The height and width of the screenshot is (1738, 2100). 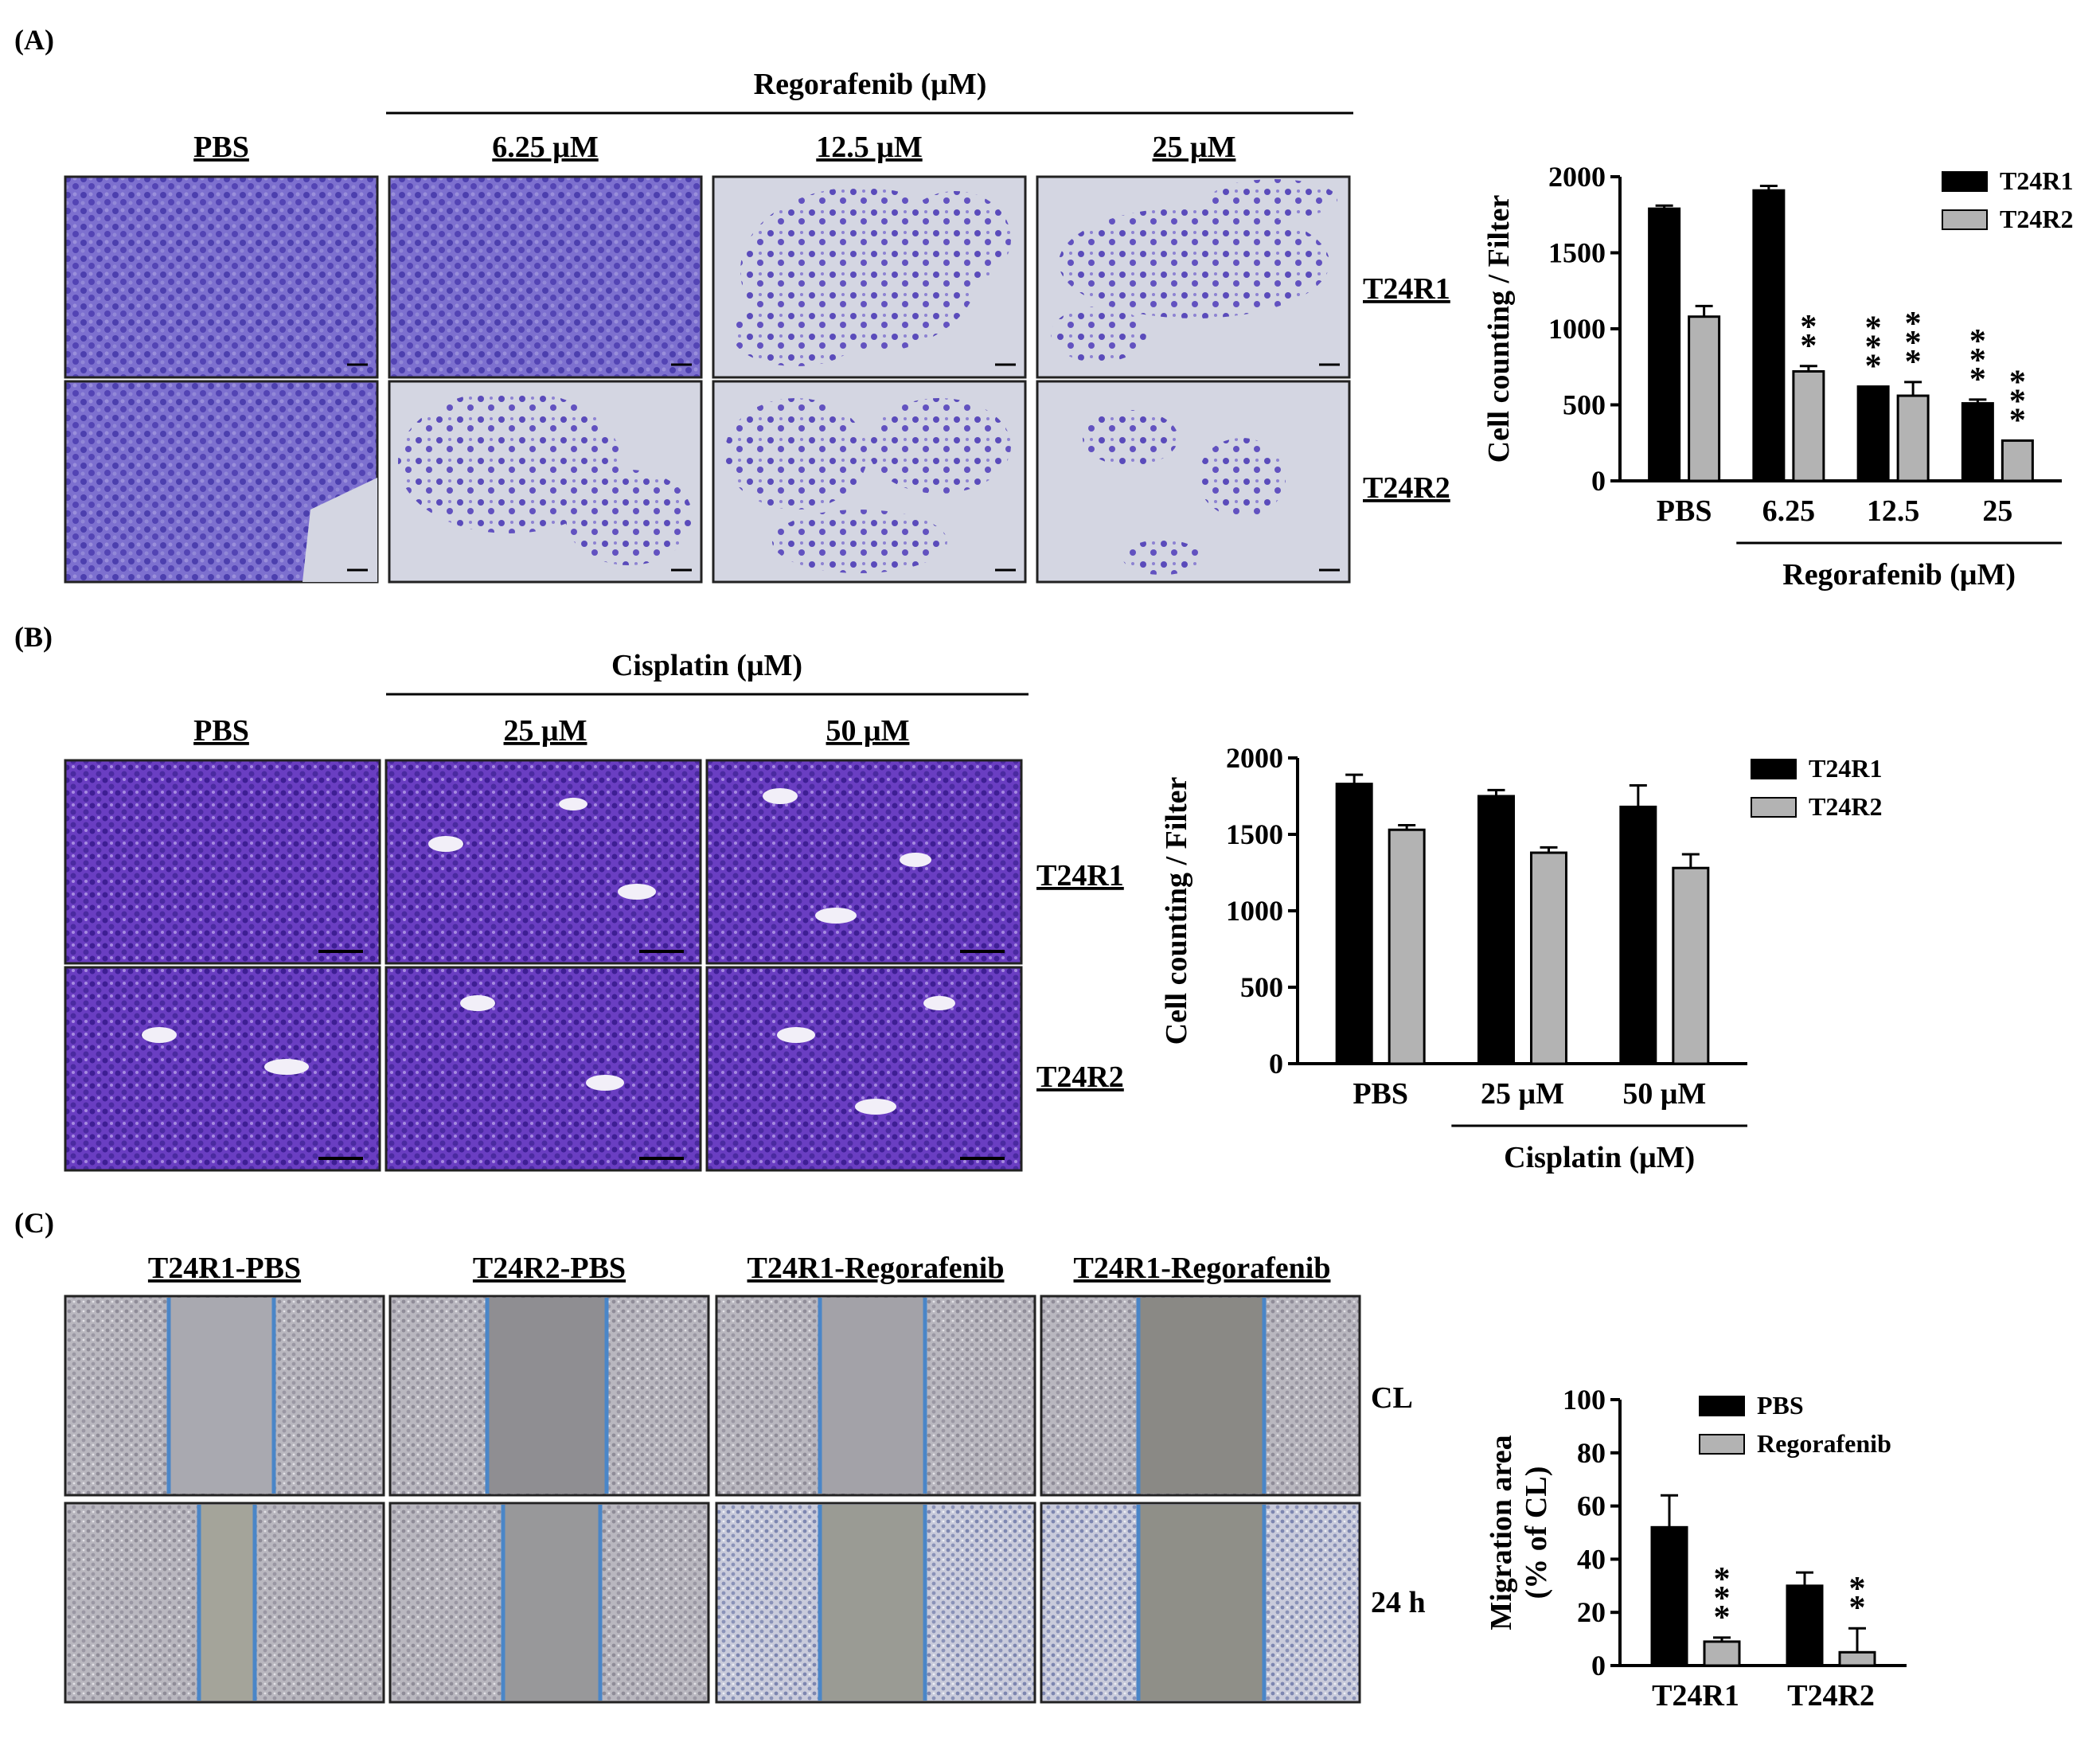 What do you see at coordinates (875, 1396) in the screenshot?
I see `panel-c-micrograph-t24r1-rego-cl` at bounding box center [875, 1396].